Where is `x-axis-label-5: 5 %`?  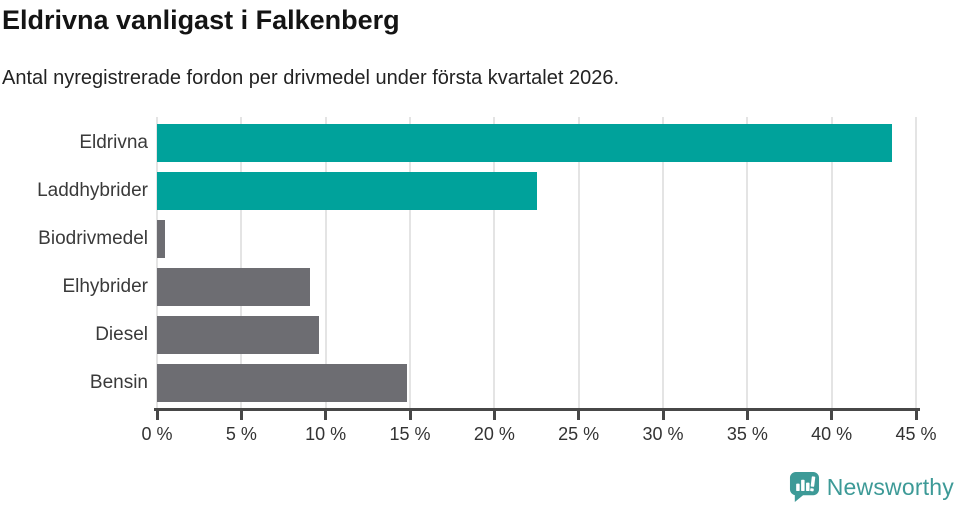 x-axis-label-5: 5 % is located at coordinates (241, 434).